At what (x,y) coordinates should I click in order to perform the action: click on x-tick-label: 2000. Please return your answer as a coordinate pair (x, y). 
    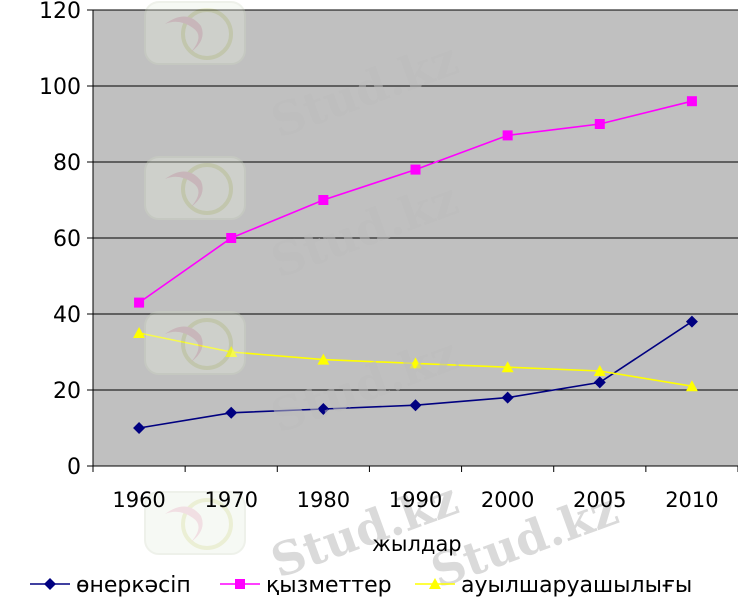
    Looking at the image, I should click on (507, 500).